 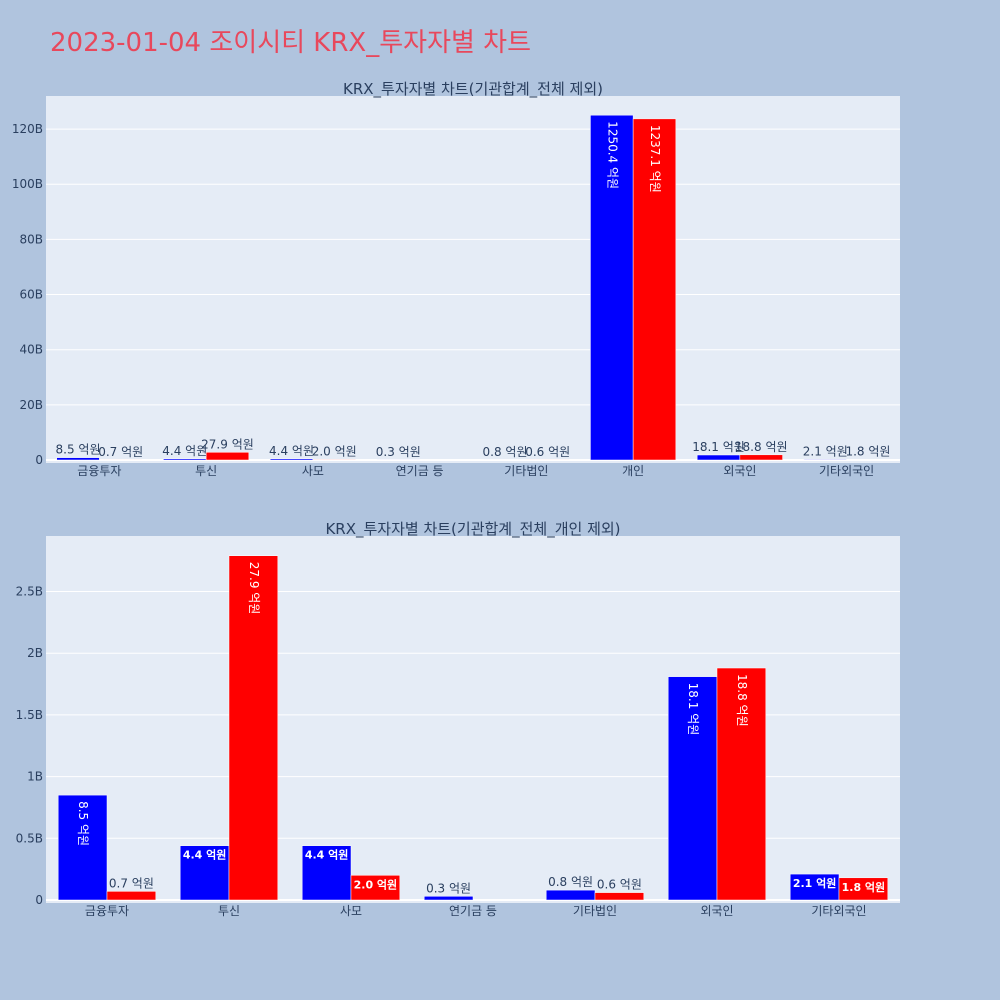 What do you see at coordinates (31, 295) in the screenshot?
I see `y-tick-label: 60B` at bounding box center [31, 295].